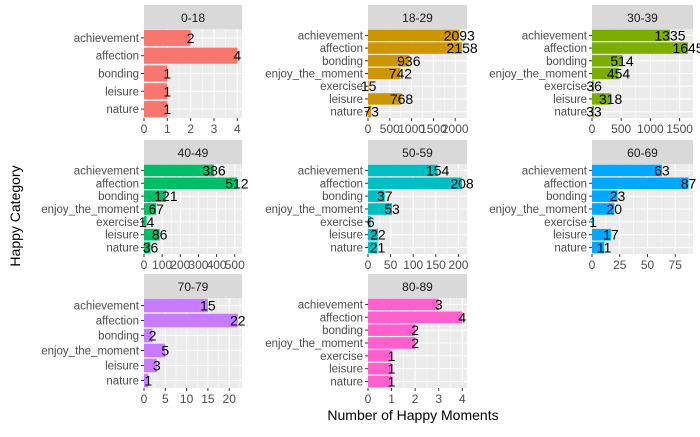  Describe the element at coordinates (415, 330) in the screenshot. I see `data-label: 2` at that location.